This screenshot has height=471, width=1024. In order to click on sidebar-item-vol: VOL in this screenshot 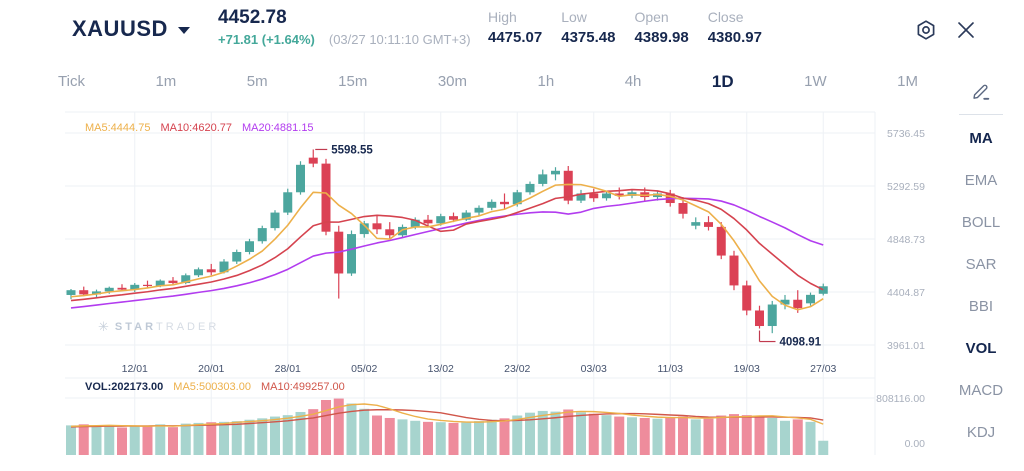, I will do `click(981, 348)`.